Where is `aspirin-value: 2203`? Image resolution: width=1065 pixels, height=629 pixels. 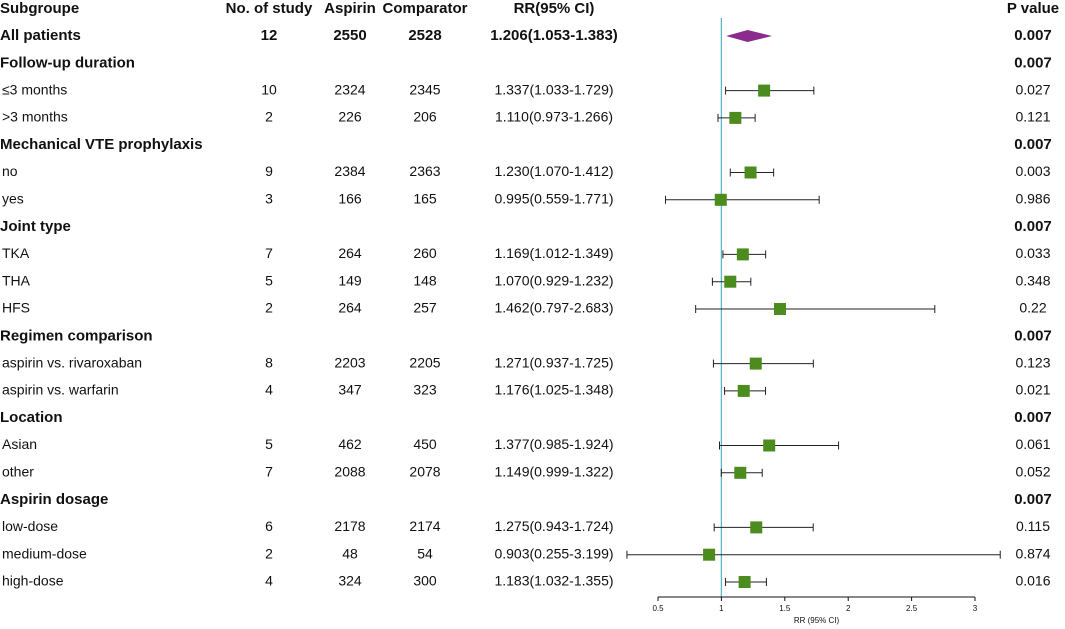
aspirin-value: 2203 is located at coordinates (349, 362).